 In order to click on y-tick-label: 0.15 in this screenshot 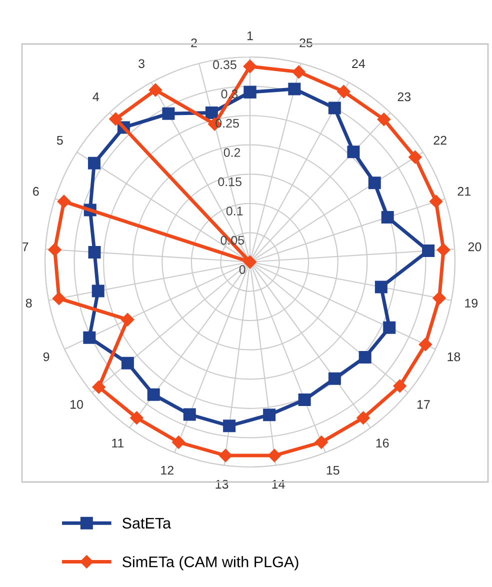, I will do `click(230, 181)`.